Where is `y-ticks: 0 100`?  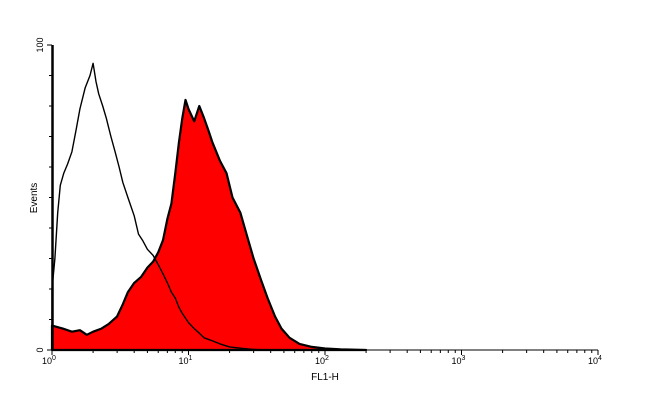
y-ticks: 0 100 is located at coordinates (43, 195).